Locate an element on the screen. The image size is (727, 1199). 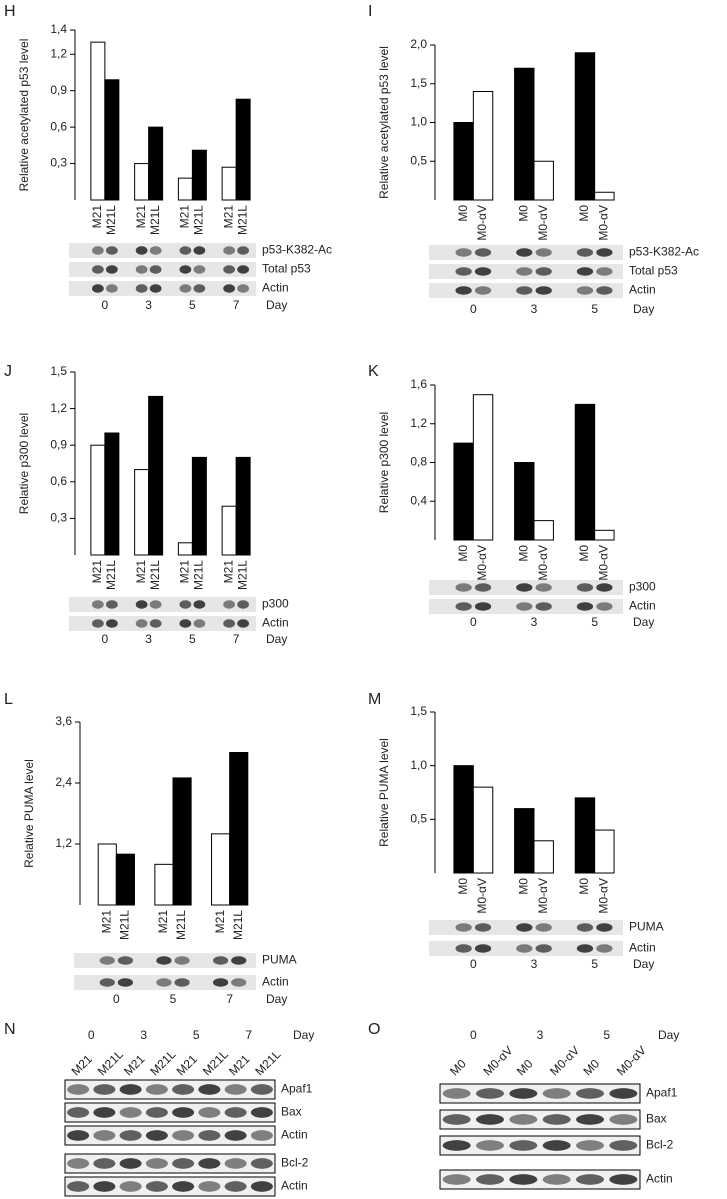
blot-label: Bax is located at coordinates (656, 1119).